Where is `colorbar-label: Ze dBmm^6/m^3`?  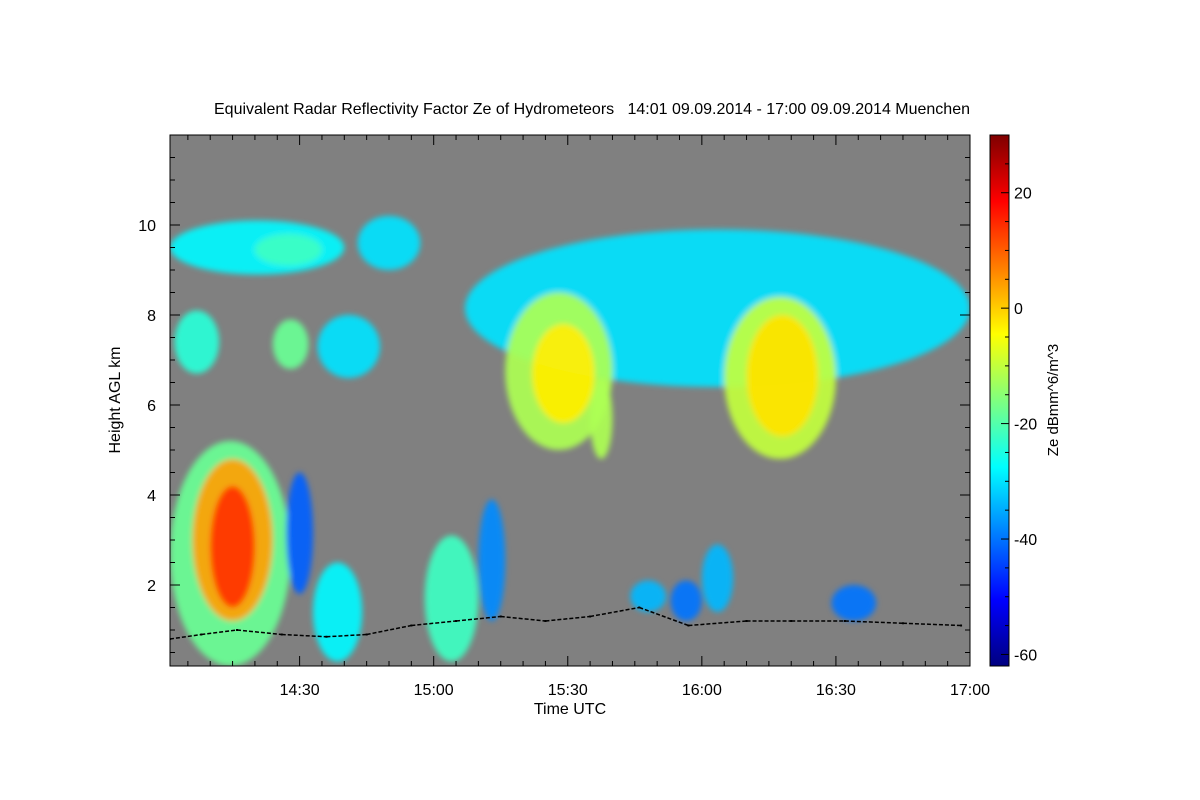
colorbar-label: Ze dBmm^6/m^3 is located at coordinates (1053, 400).